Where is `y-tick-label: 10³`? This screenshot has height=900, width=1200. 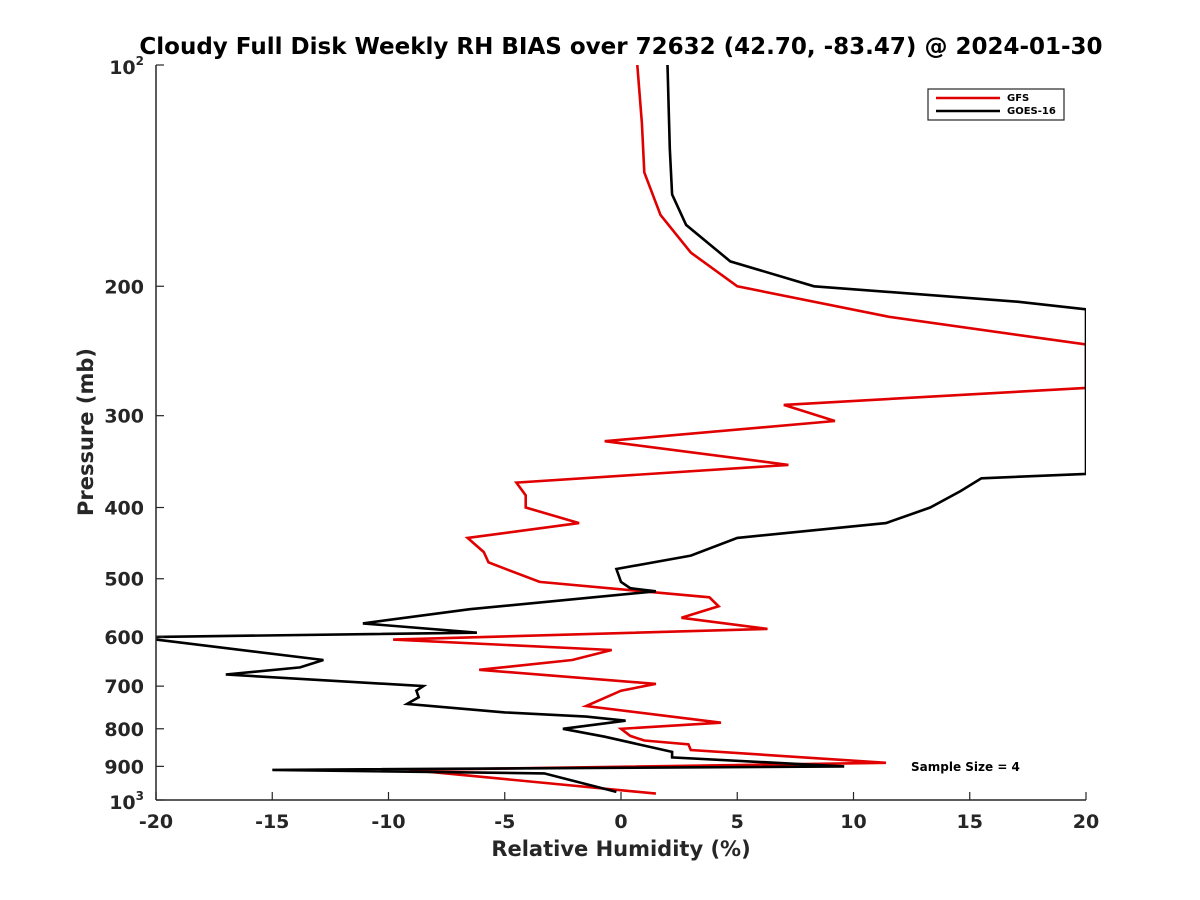 y-tick-label: 10³ is located at coordinates (126, 801).